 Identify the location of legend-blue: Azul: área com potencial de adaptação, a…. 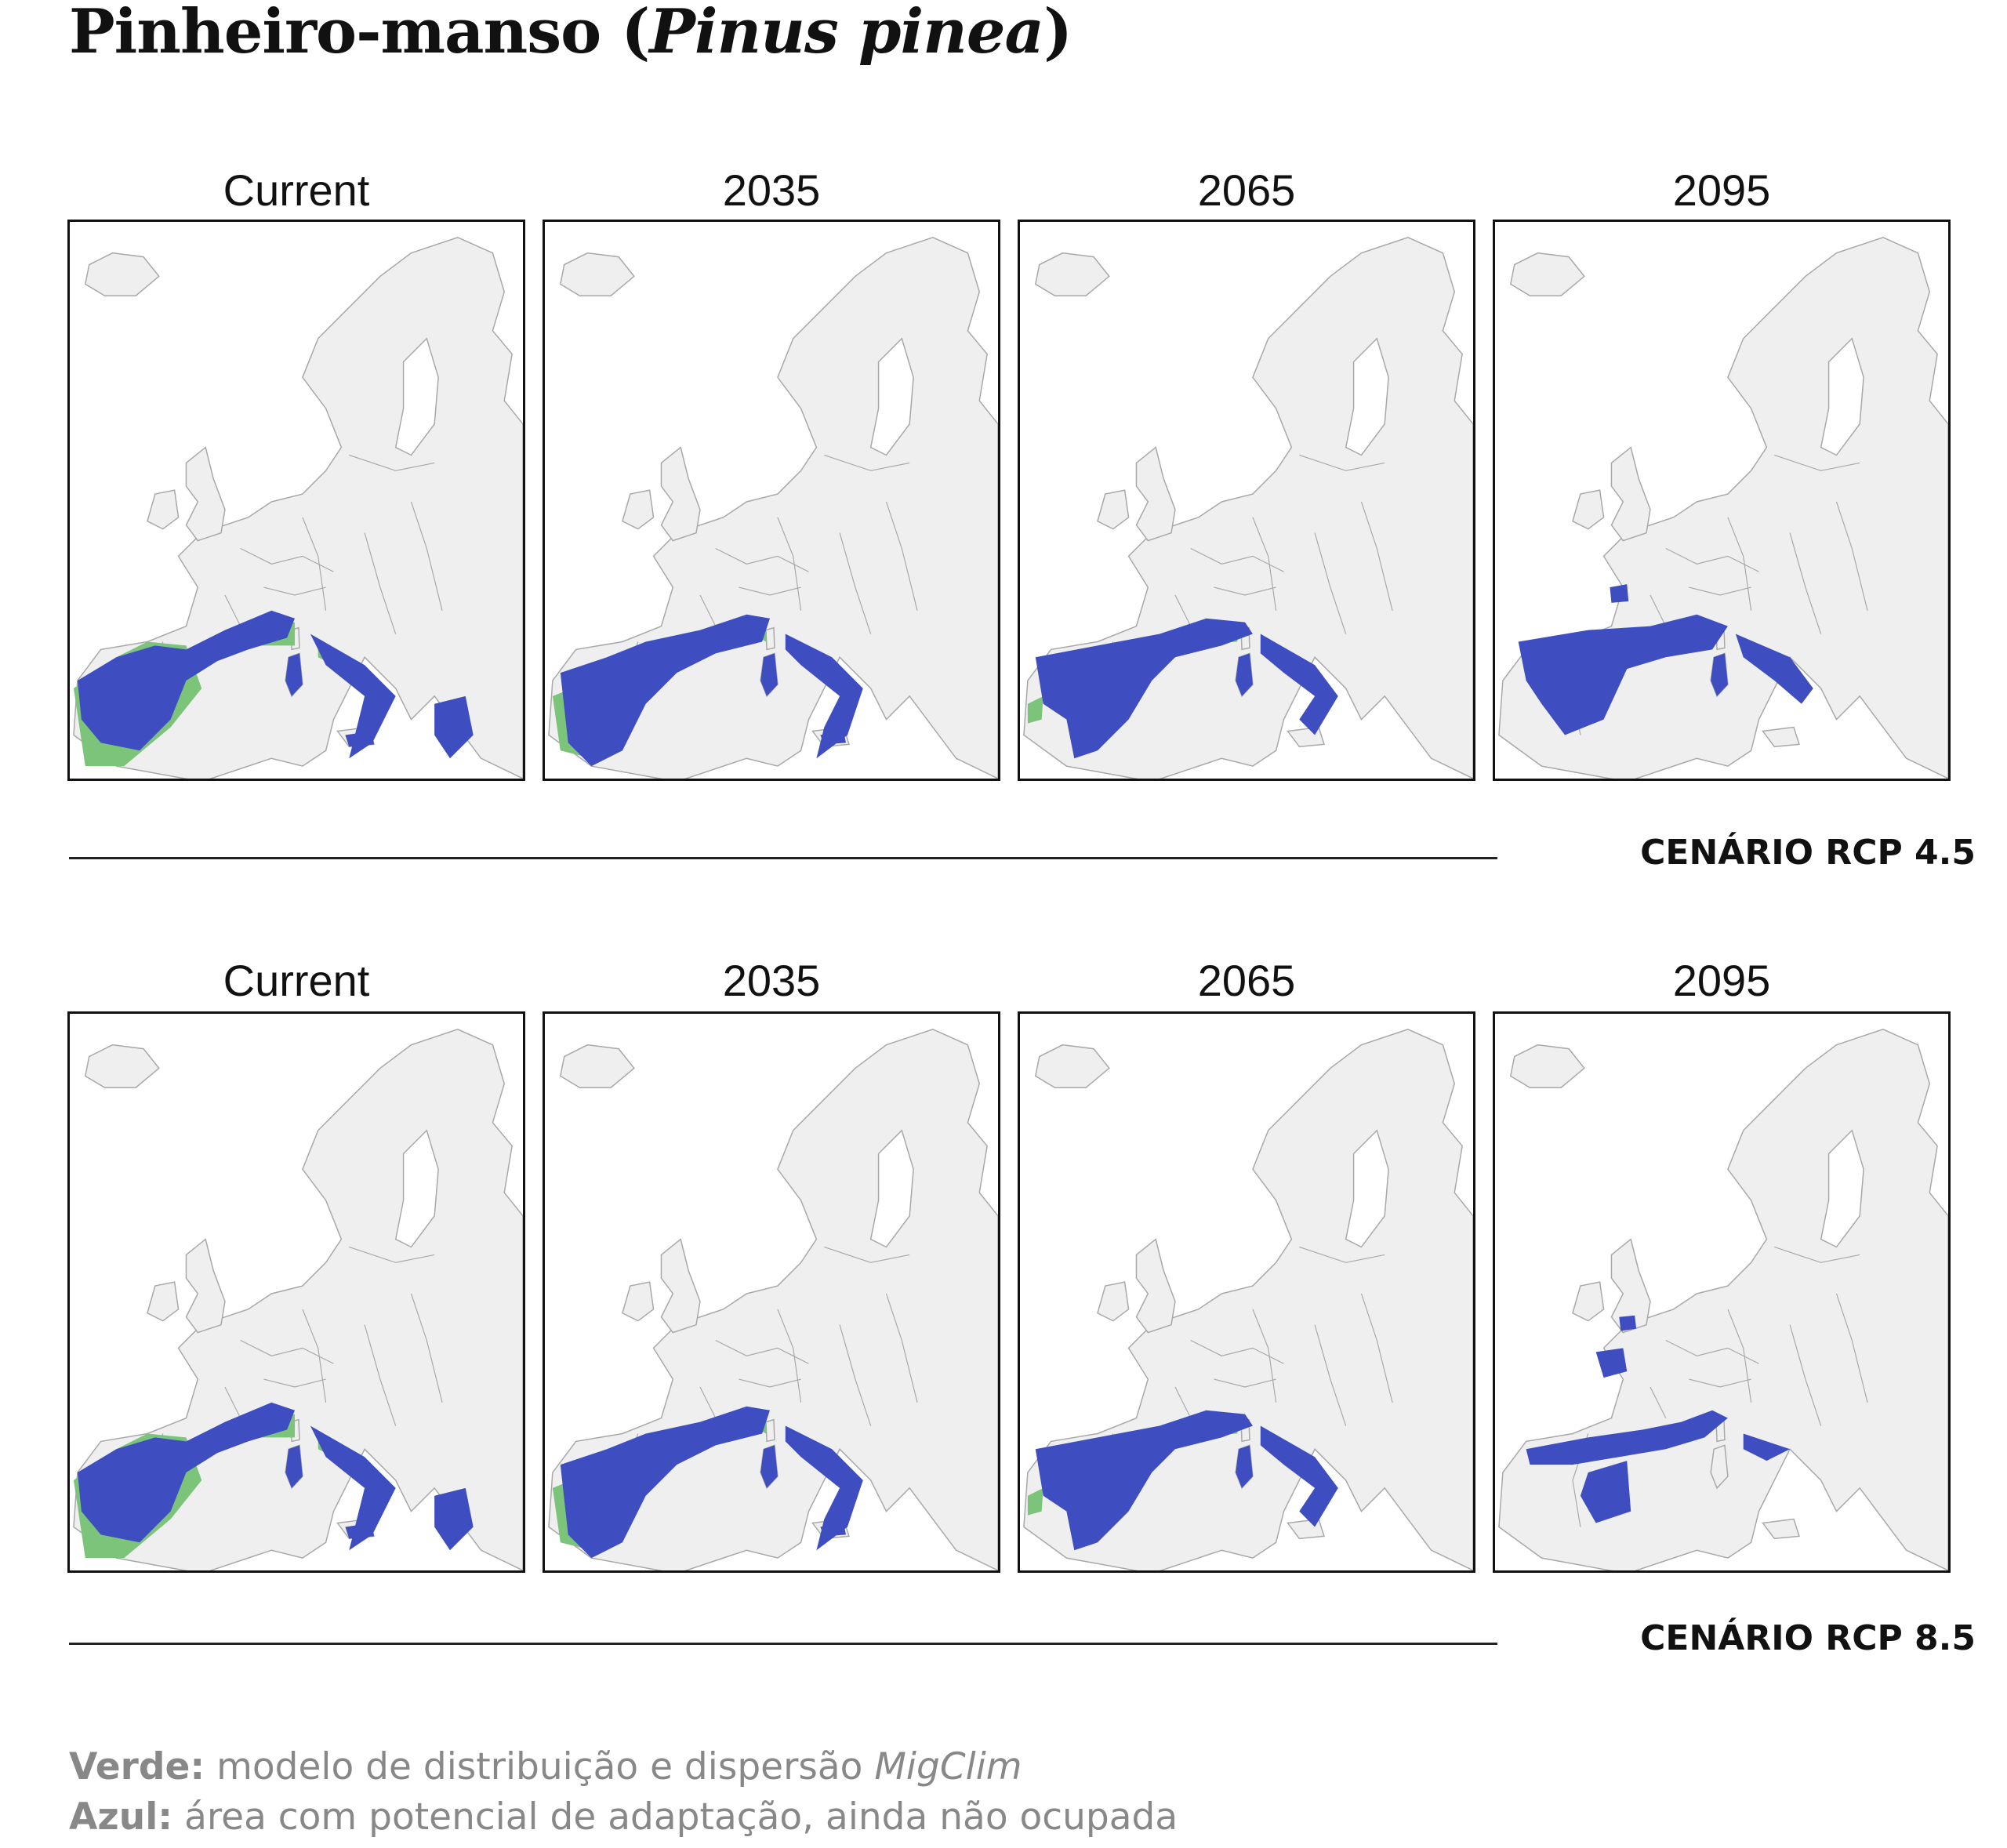
(623, 1817).